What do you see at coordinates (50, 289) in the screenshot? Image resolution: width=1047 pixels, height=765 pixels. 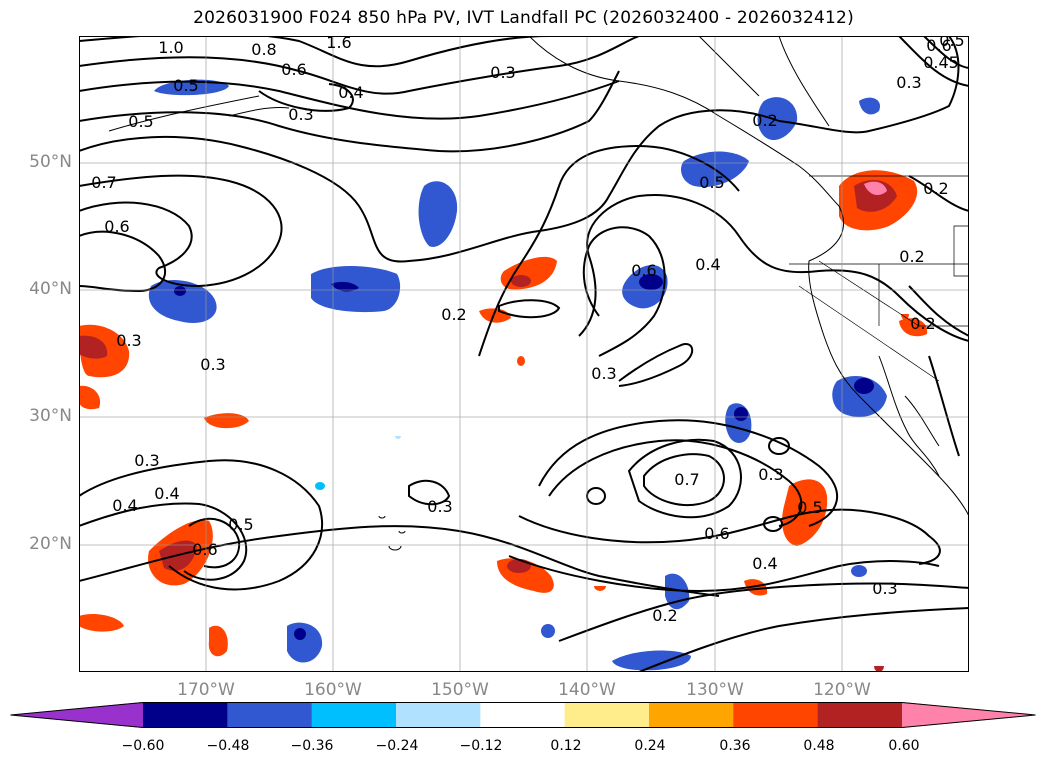 I see `lat-label-40n: 40°N` at bounding box center [50, 289].